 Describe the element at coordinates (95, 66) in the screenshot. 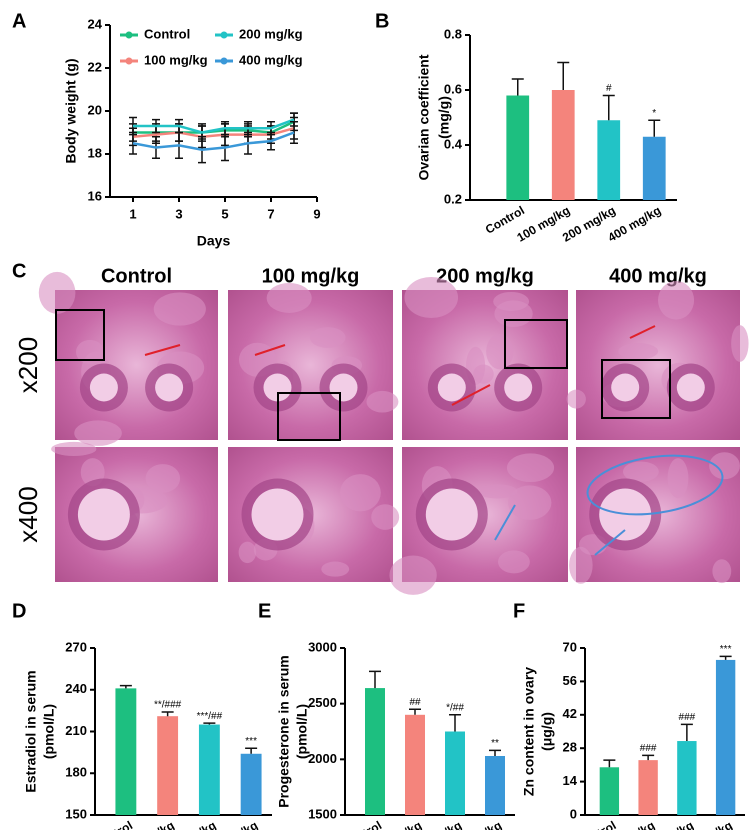

I see `y-tick-label: 22` at that location.